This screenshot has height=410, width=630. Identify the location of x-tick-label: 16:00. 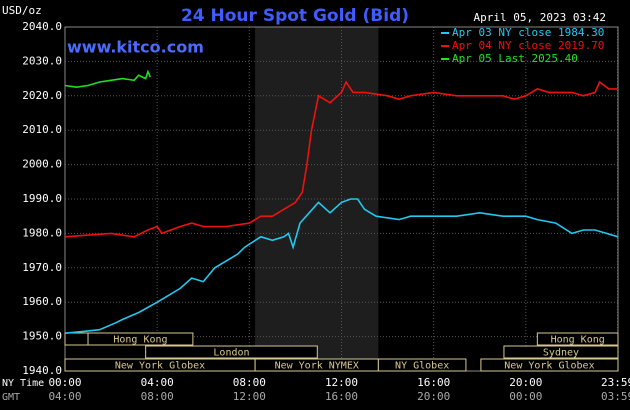
(433, 382).